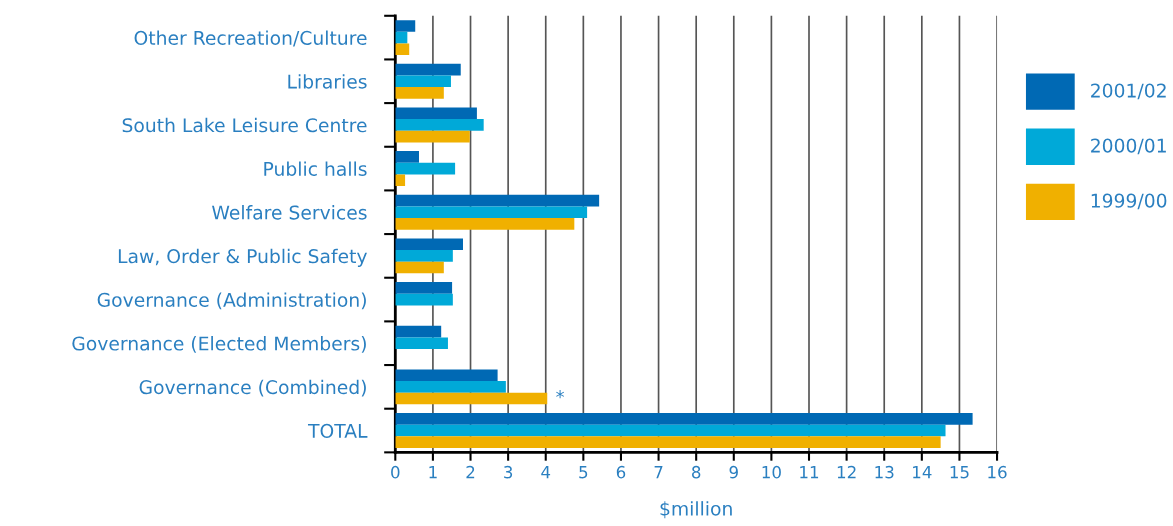 The image size is (1173, 526). I want to click on y-tick-label: Welfare Services, so click(289, 212).